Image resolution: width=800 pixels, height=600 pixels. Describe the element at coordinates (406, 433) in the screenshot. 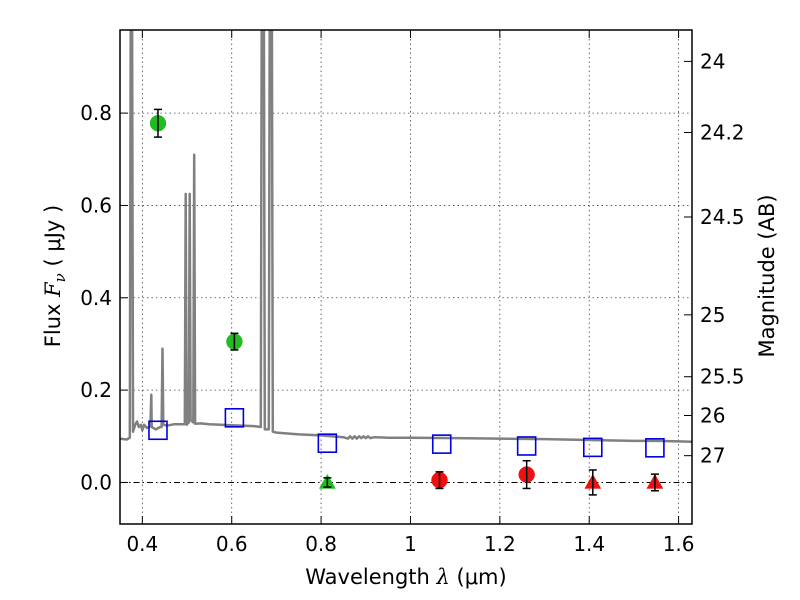

I see `model-photometry` at that location.